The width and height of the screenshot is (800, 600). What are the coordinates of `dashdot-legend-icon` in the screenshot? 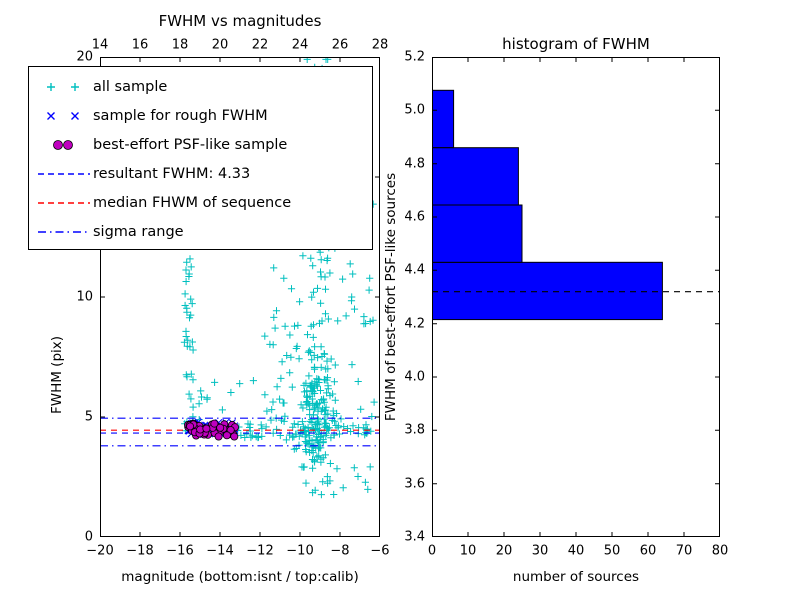 It's located at (64, 231).